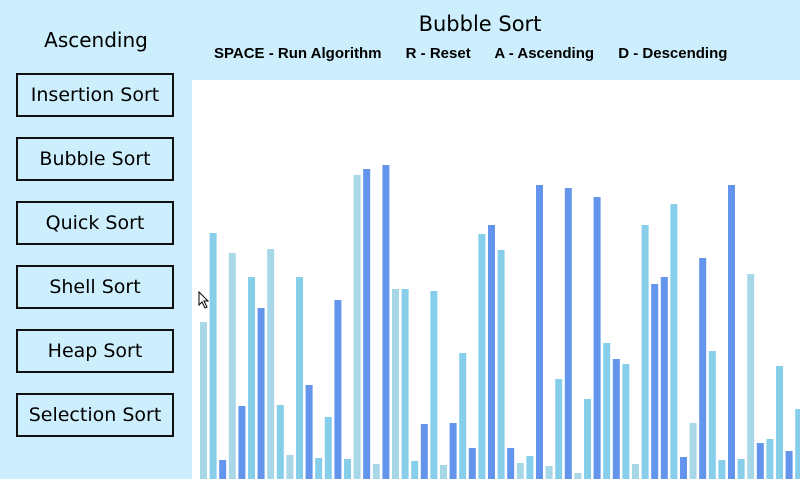 Image resolution: width=800 pixels, height=479 pixels. What do you see at coordinates (95, 95) in the screenshot?
I see `insertion-sort-button: Insertion Sort` at bounding box center [95, 95].